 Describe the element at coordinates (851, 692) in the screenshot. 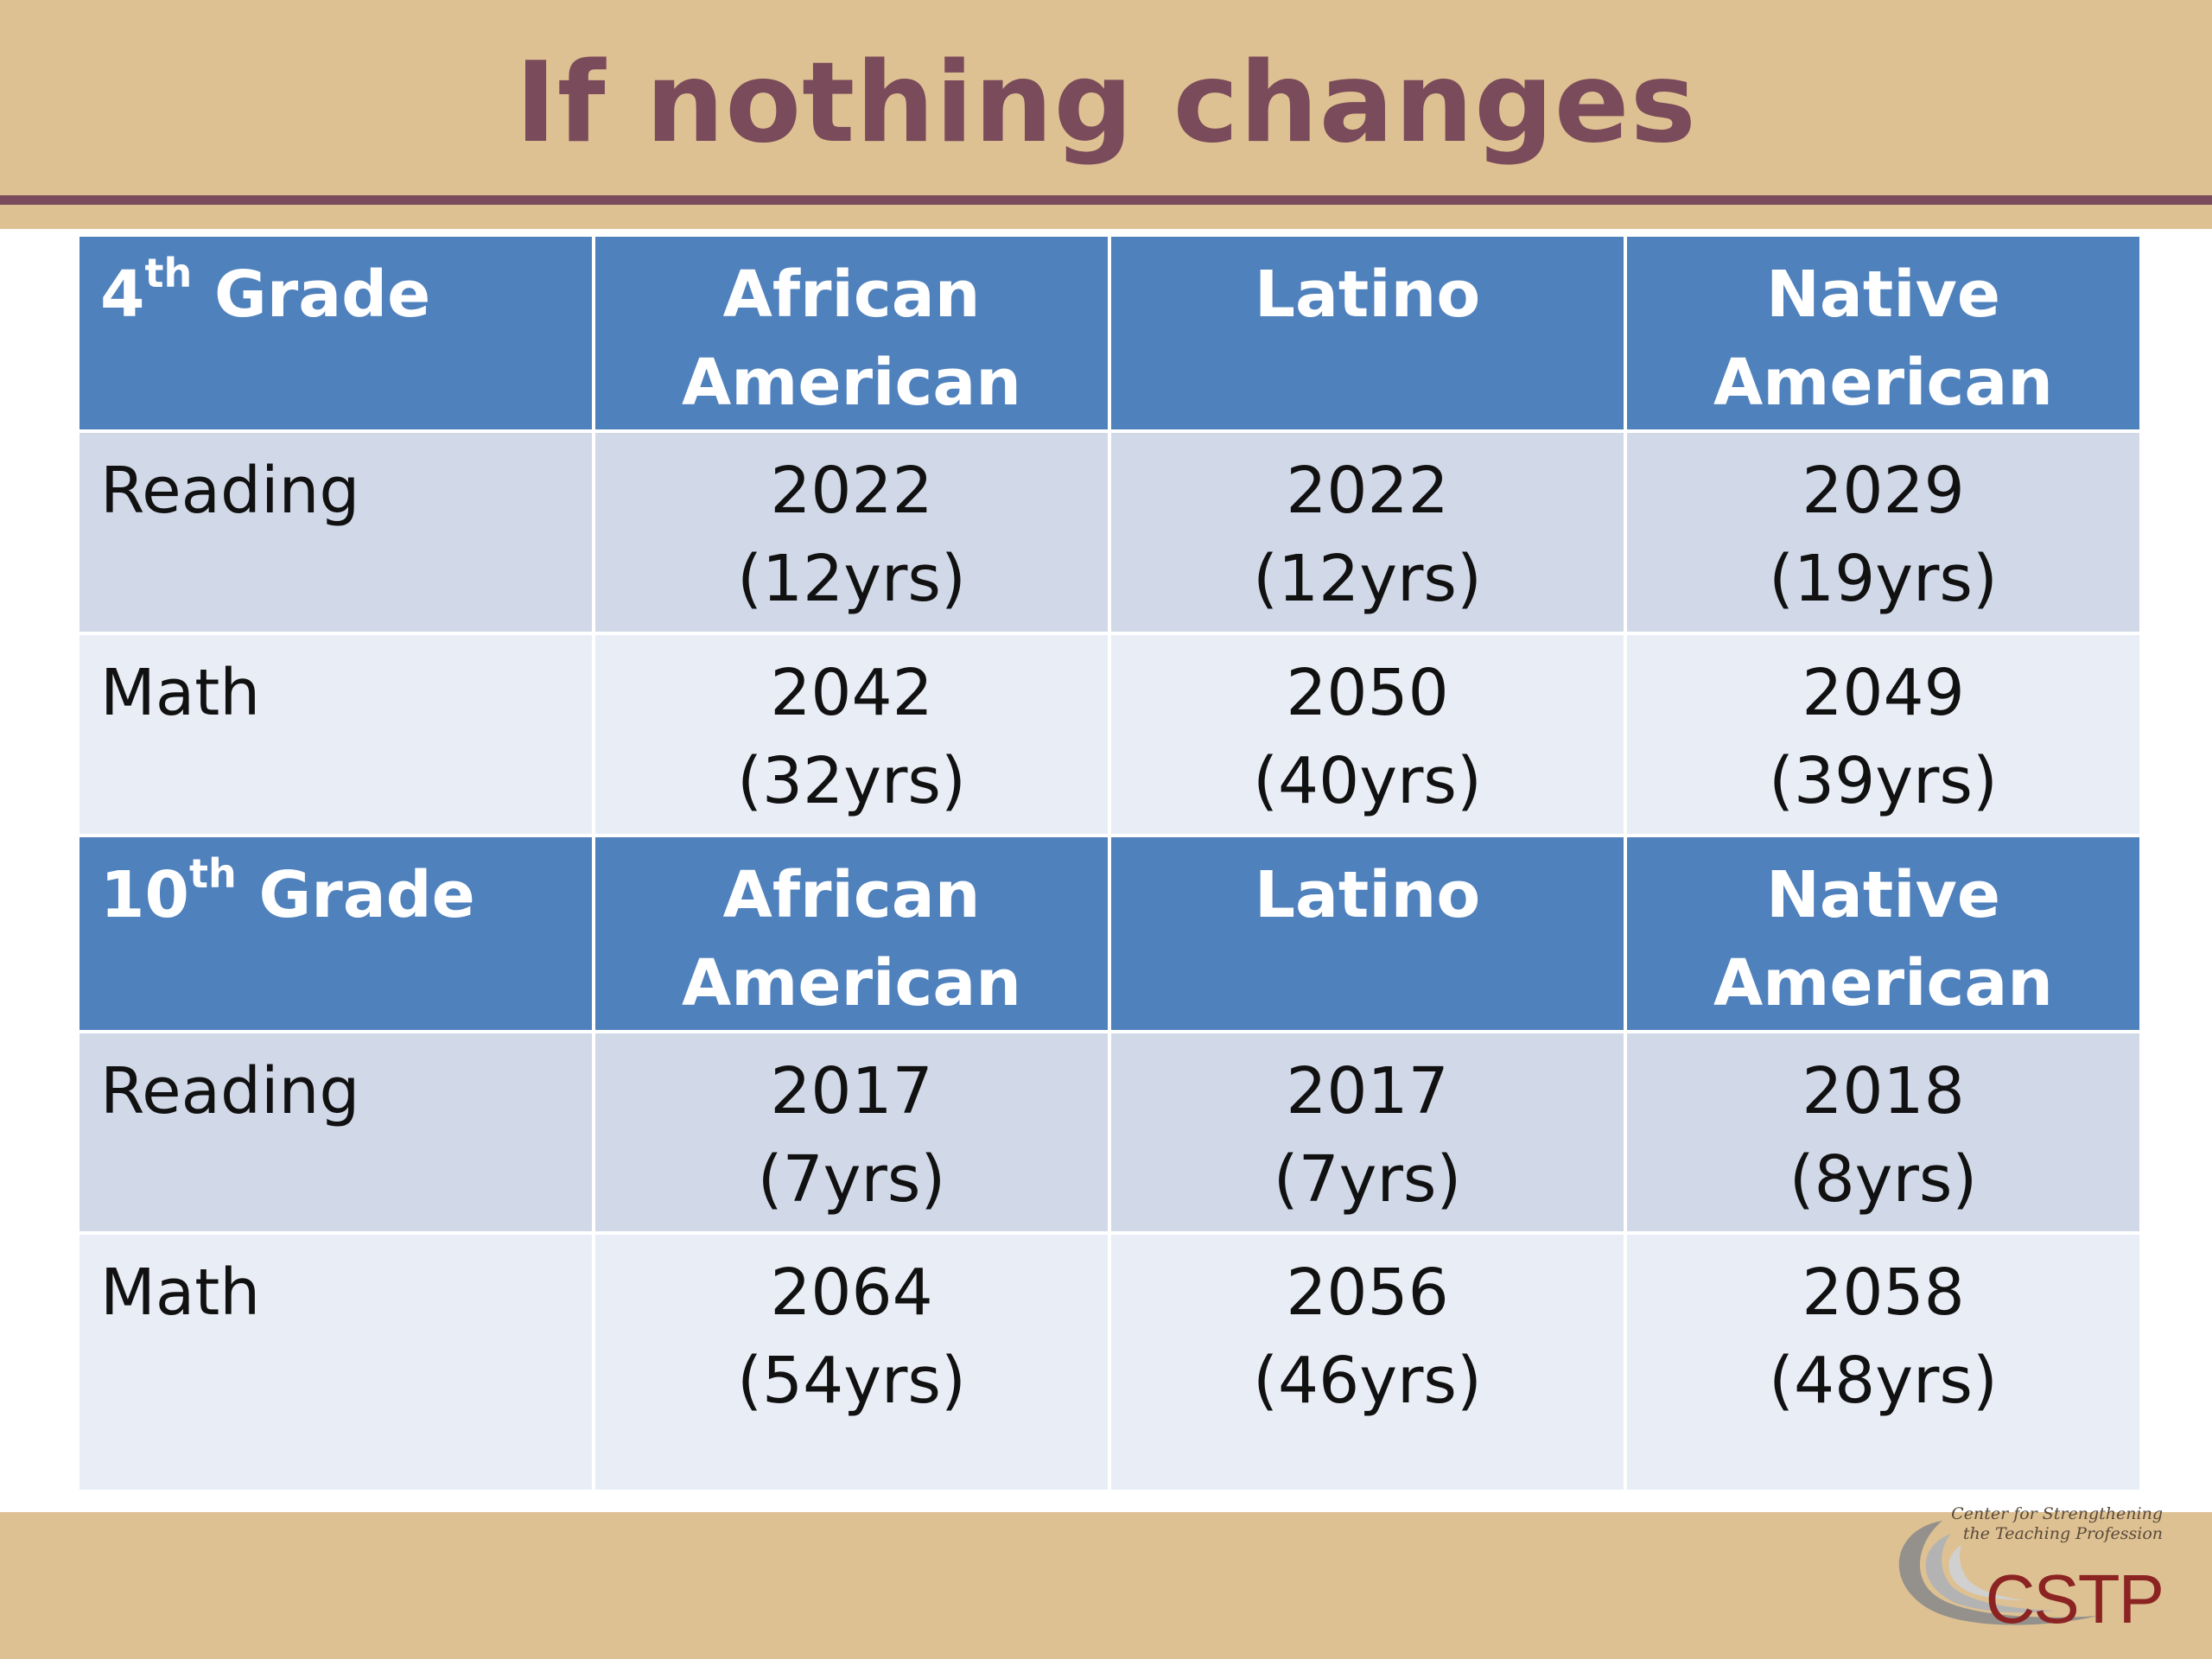

I see `cell-year: 2042` at that location.